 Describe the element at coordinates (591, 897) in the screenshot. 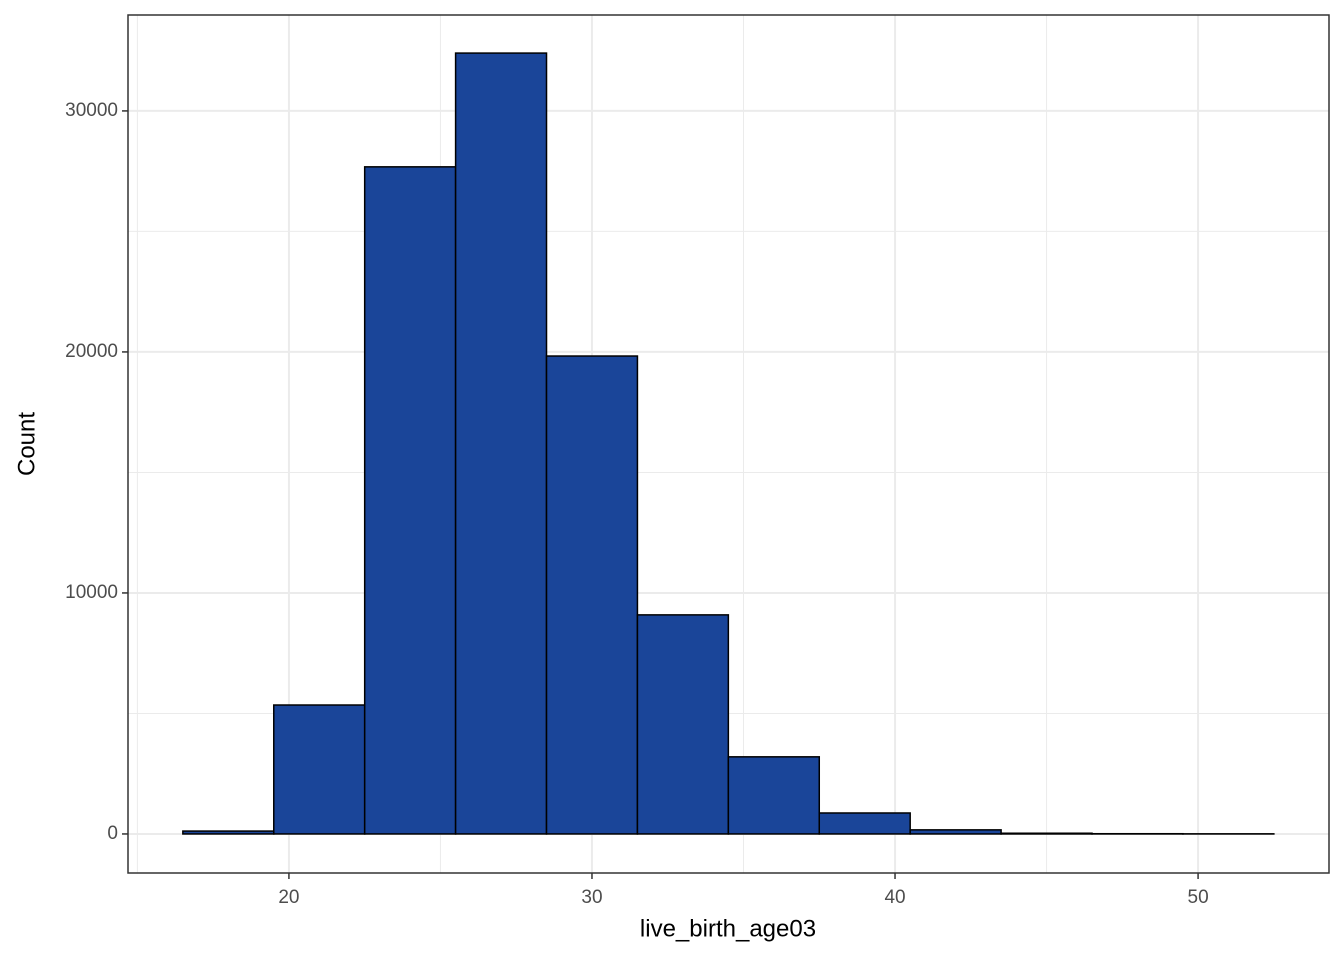

I see `x-tick-label: 30` at that location.